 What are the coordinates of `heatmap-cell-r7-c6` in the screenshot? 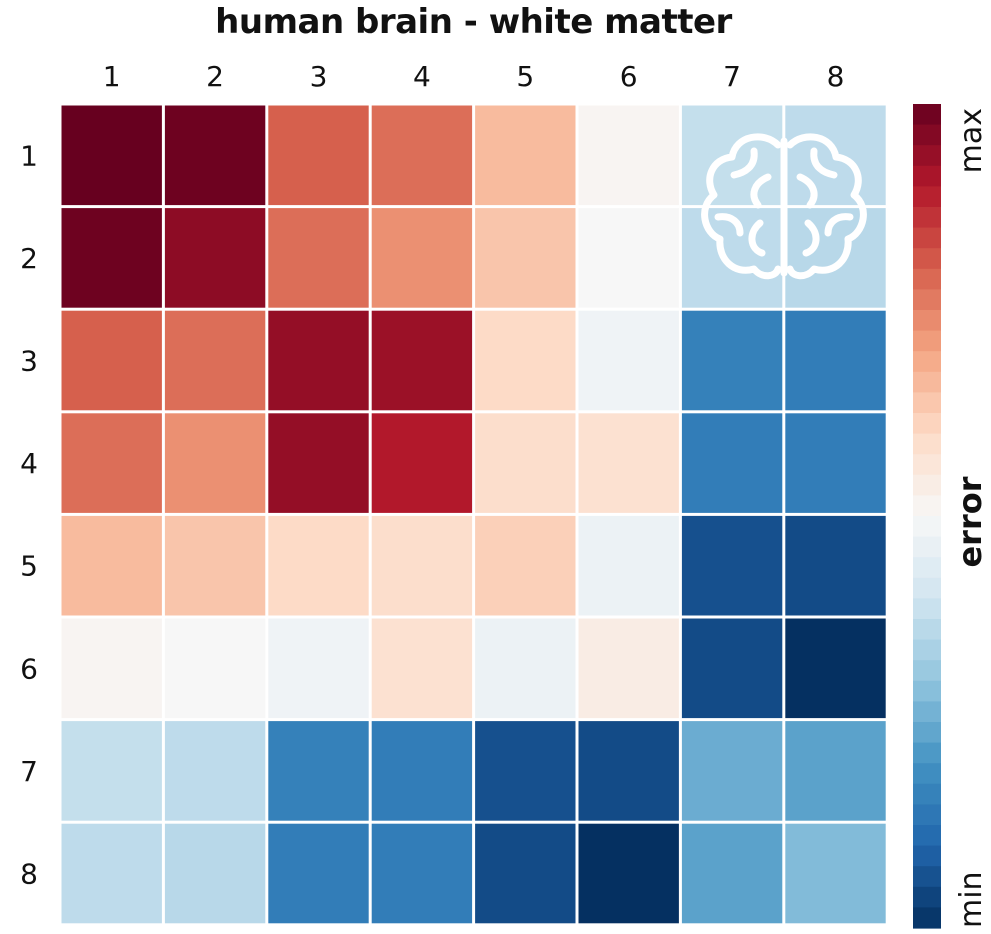 It's located at (628, 771).